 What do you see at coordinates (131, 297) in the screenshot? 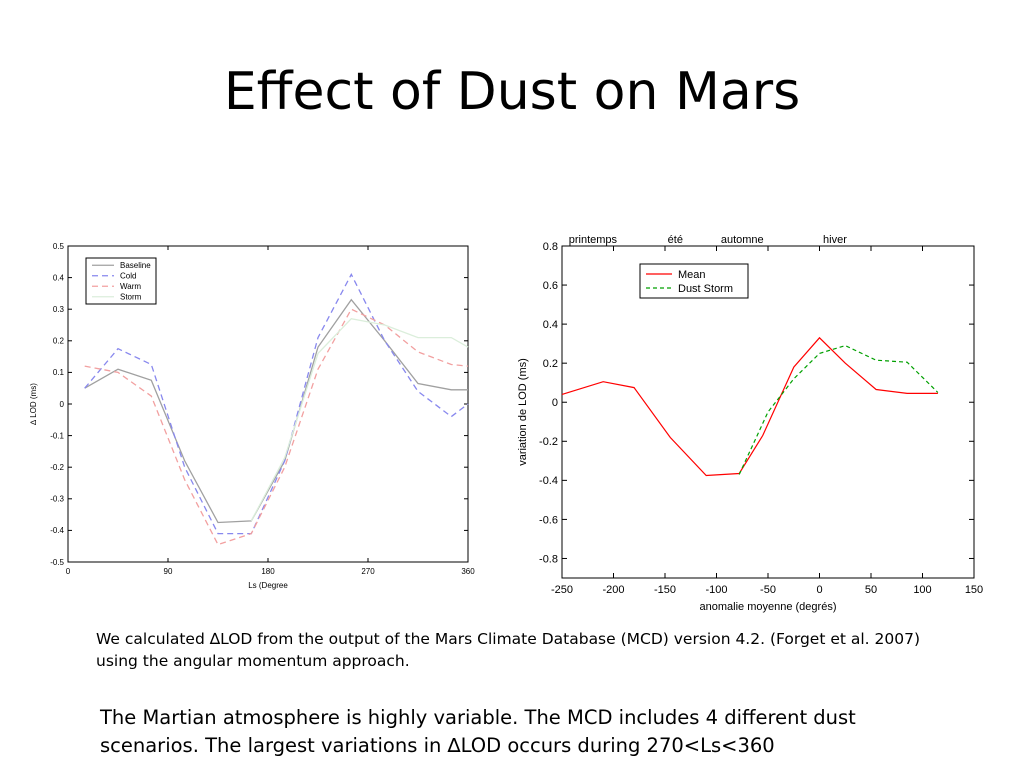
I see `legend-label: Storm` at bounding box center [131, 297].